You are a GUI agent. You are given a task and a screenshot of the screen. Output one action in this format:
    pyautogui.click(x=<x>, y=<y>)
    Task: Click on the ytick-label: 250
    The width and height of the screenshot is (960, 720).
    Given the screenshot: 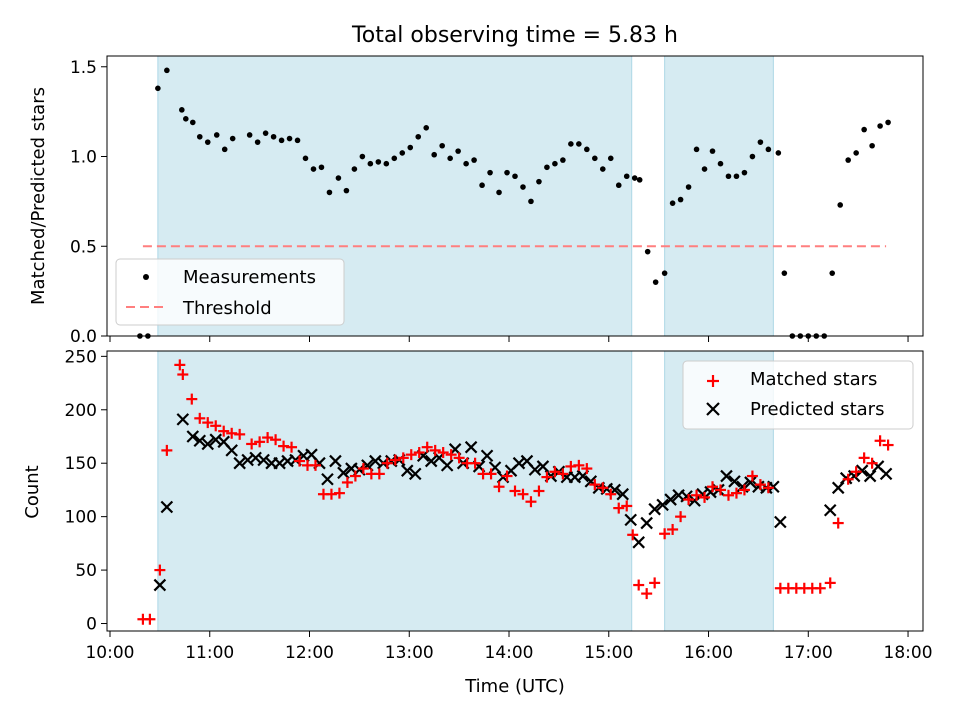 What is the action you would take?
    pyautogui.click(x=81, y=357)
    